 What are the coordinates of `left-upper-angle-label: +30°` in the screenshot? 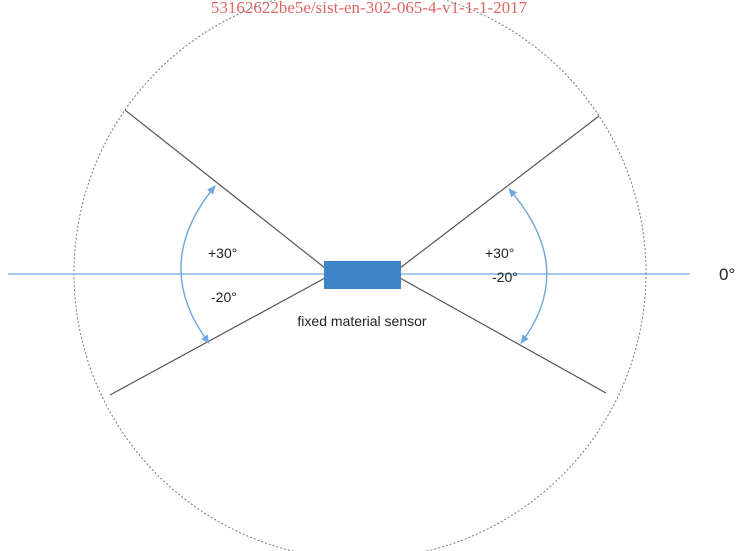 It's located at (222, 253).